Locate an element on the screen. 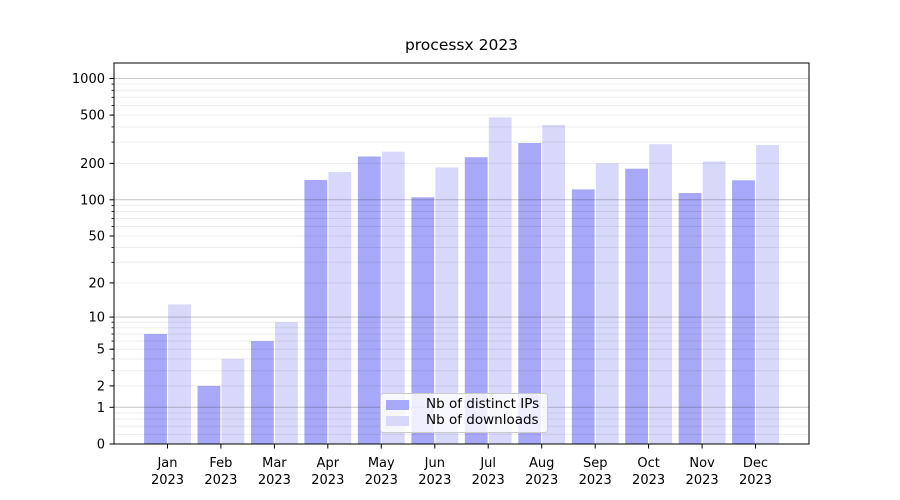  bar-distinct-ips-dec is located at coordinates (743, 312).